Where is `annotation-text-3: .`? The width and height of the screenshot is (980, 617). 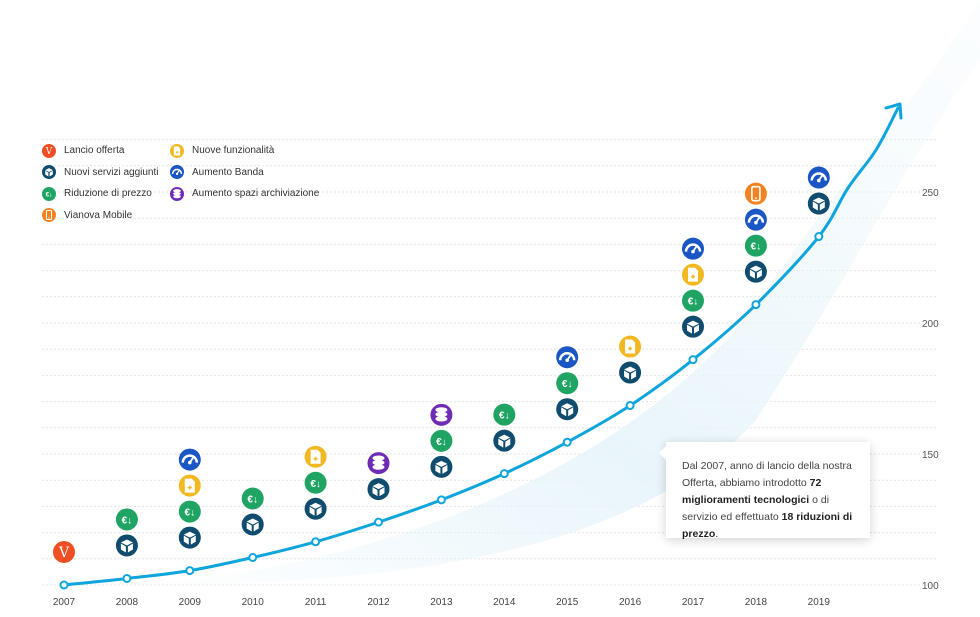
annotation-text-3: . is located at coordinates (717, 534).